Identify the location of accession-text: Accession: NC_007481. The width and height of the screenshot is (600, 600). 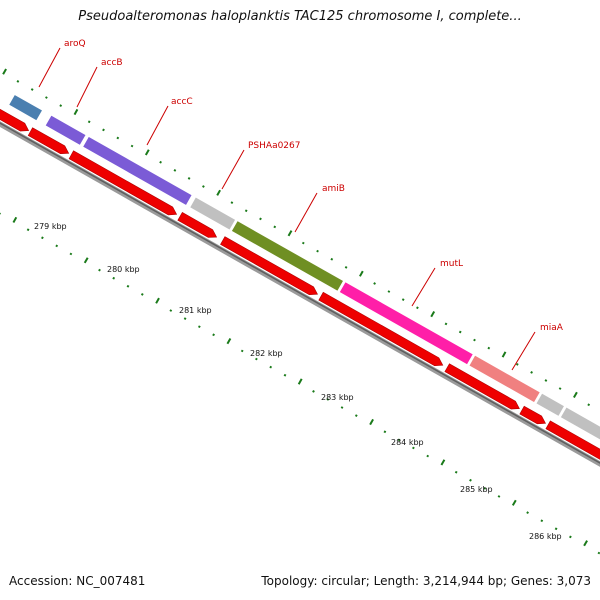
(77, 581).